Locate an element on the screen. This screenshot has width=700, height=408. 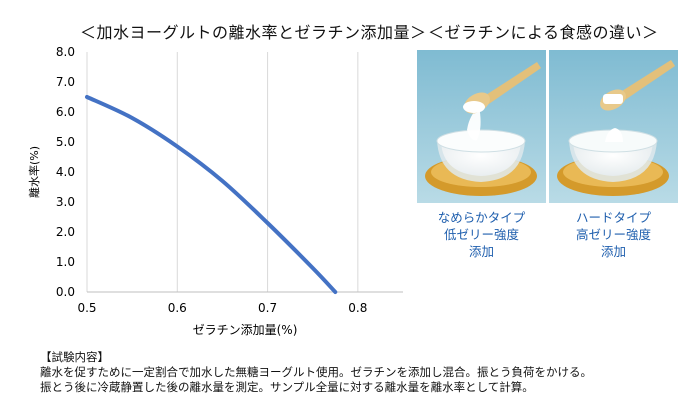
x-tick-label: 0.6 is located at coordinates (177, 308).